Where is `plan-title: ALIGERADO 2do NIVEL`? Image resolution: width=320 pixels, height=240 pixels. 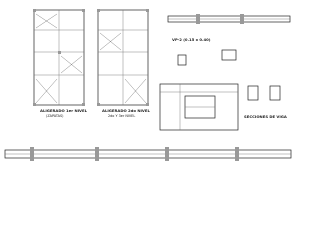 plan-title: ALIGERADO 2do NIVEL is located at coordinates (126, 110).